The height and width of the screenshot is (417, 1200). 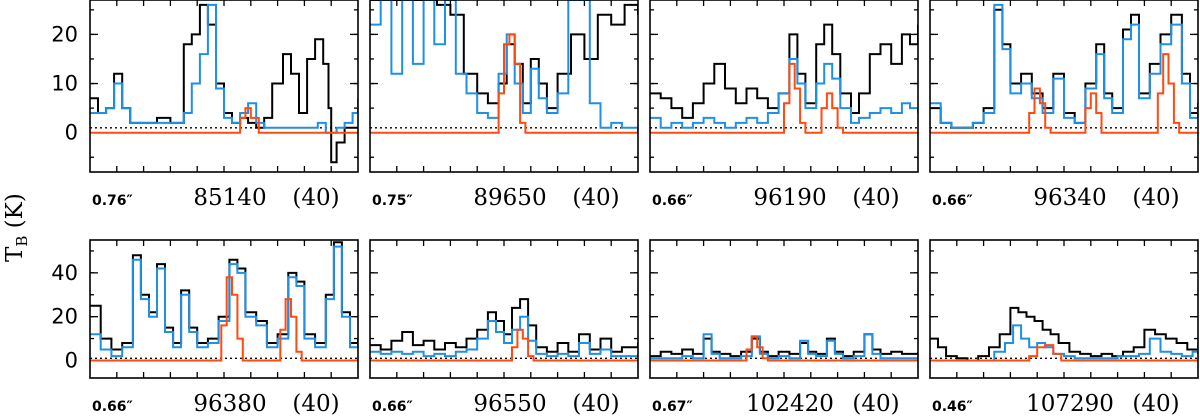 What do you see at coordinates (790, 404) in the screenshot?
I see `frequency-label: 102420` at bounding box center [790, 404].